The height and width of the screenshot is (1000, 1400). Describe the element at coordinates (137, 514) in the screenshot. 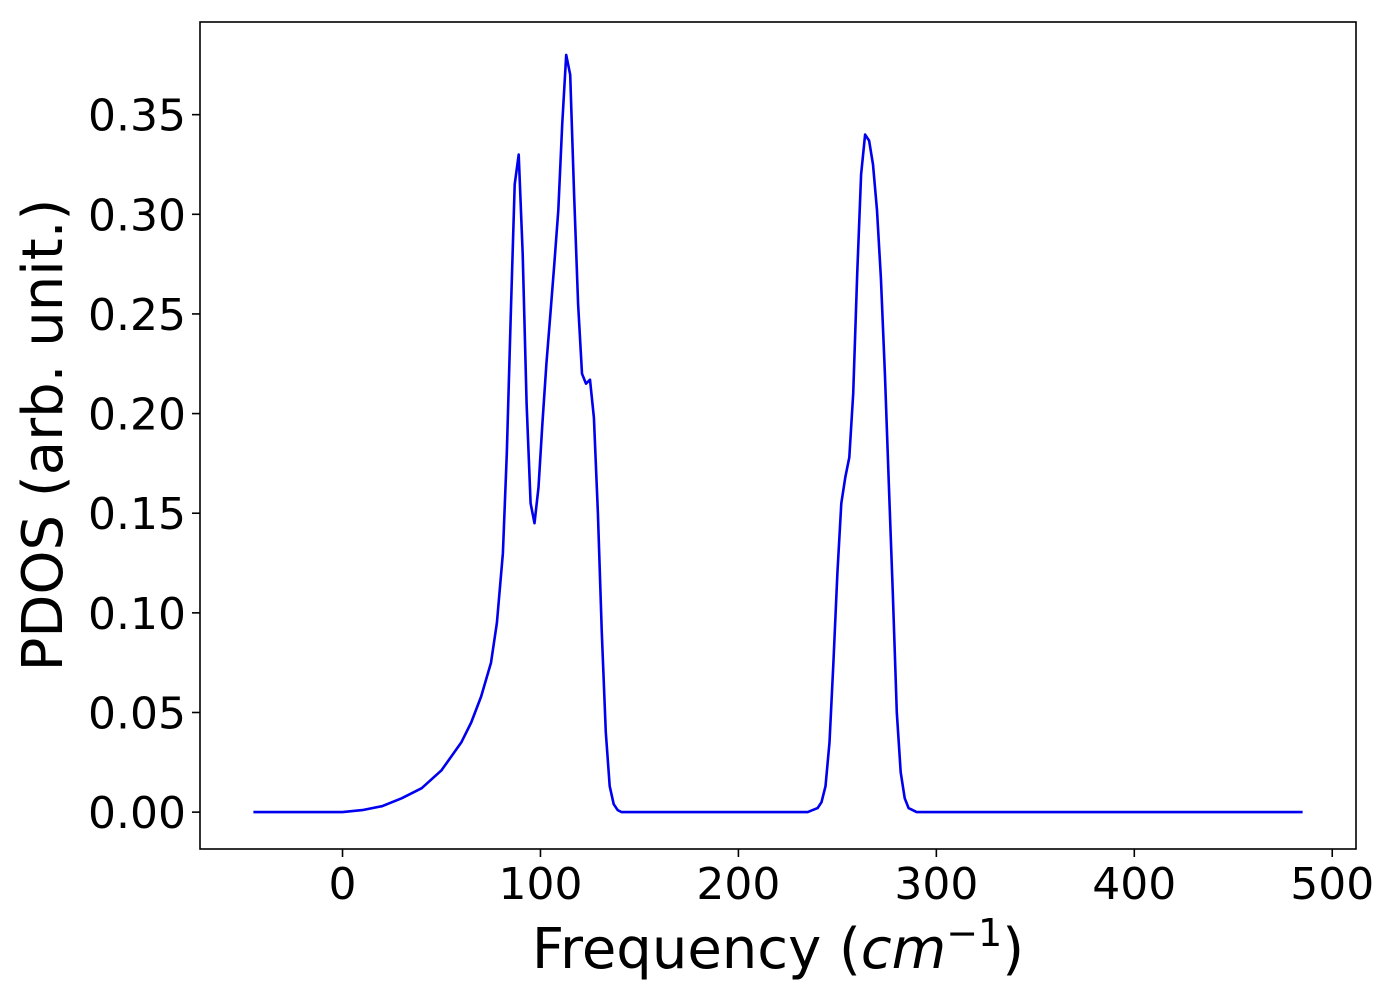

I see `y-tick-label: 0.15` at that location.